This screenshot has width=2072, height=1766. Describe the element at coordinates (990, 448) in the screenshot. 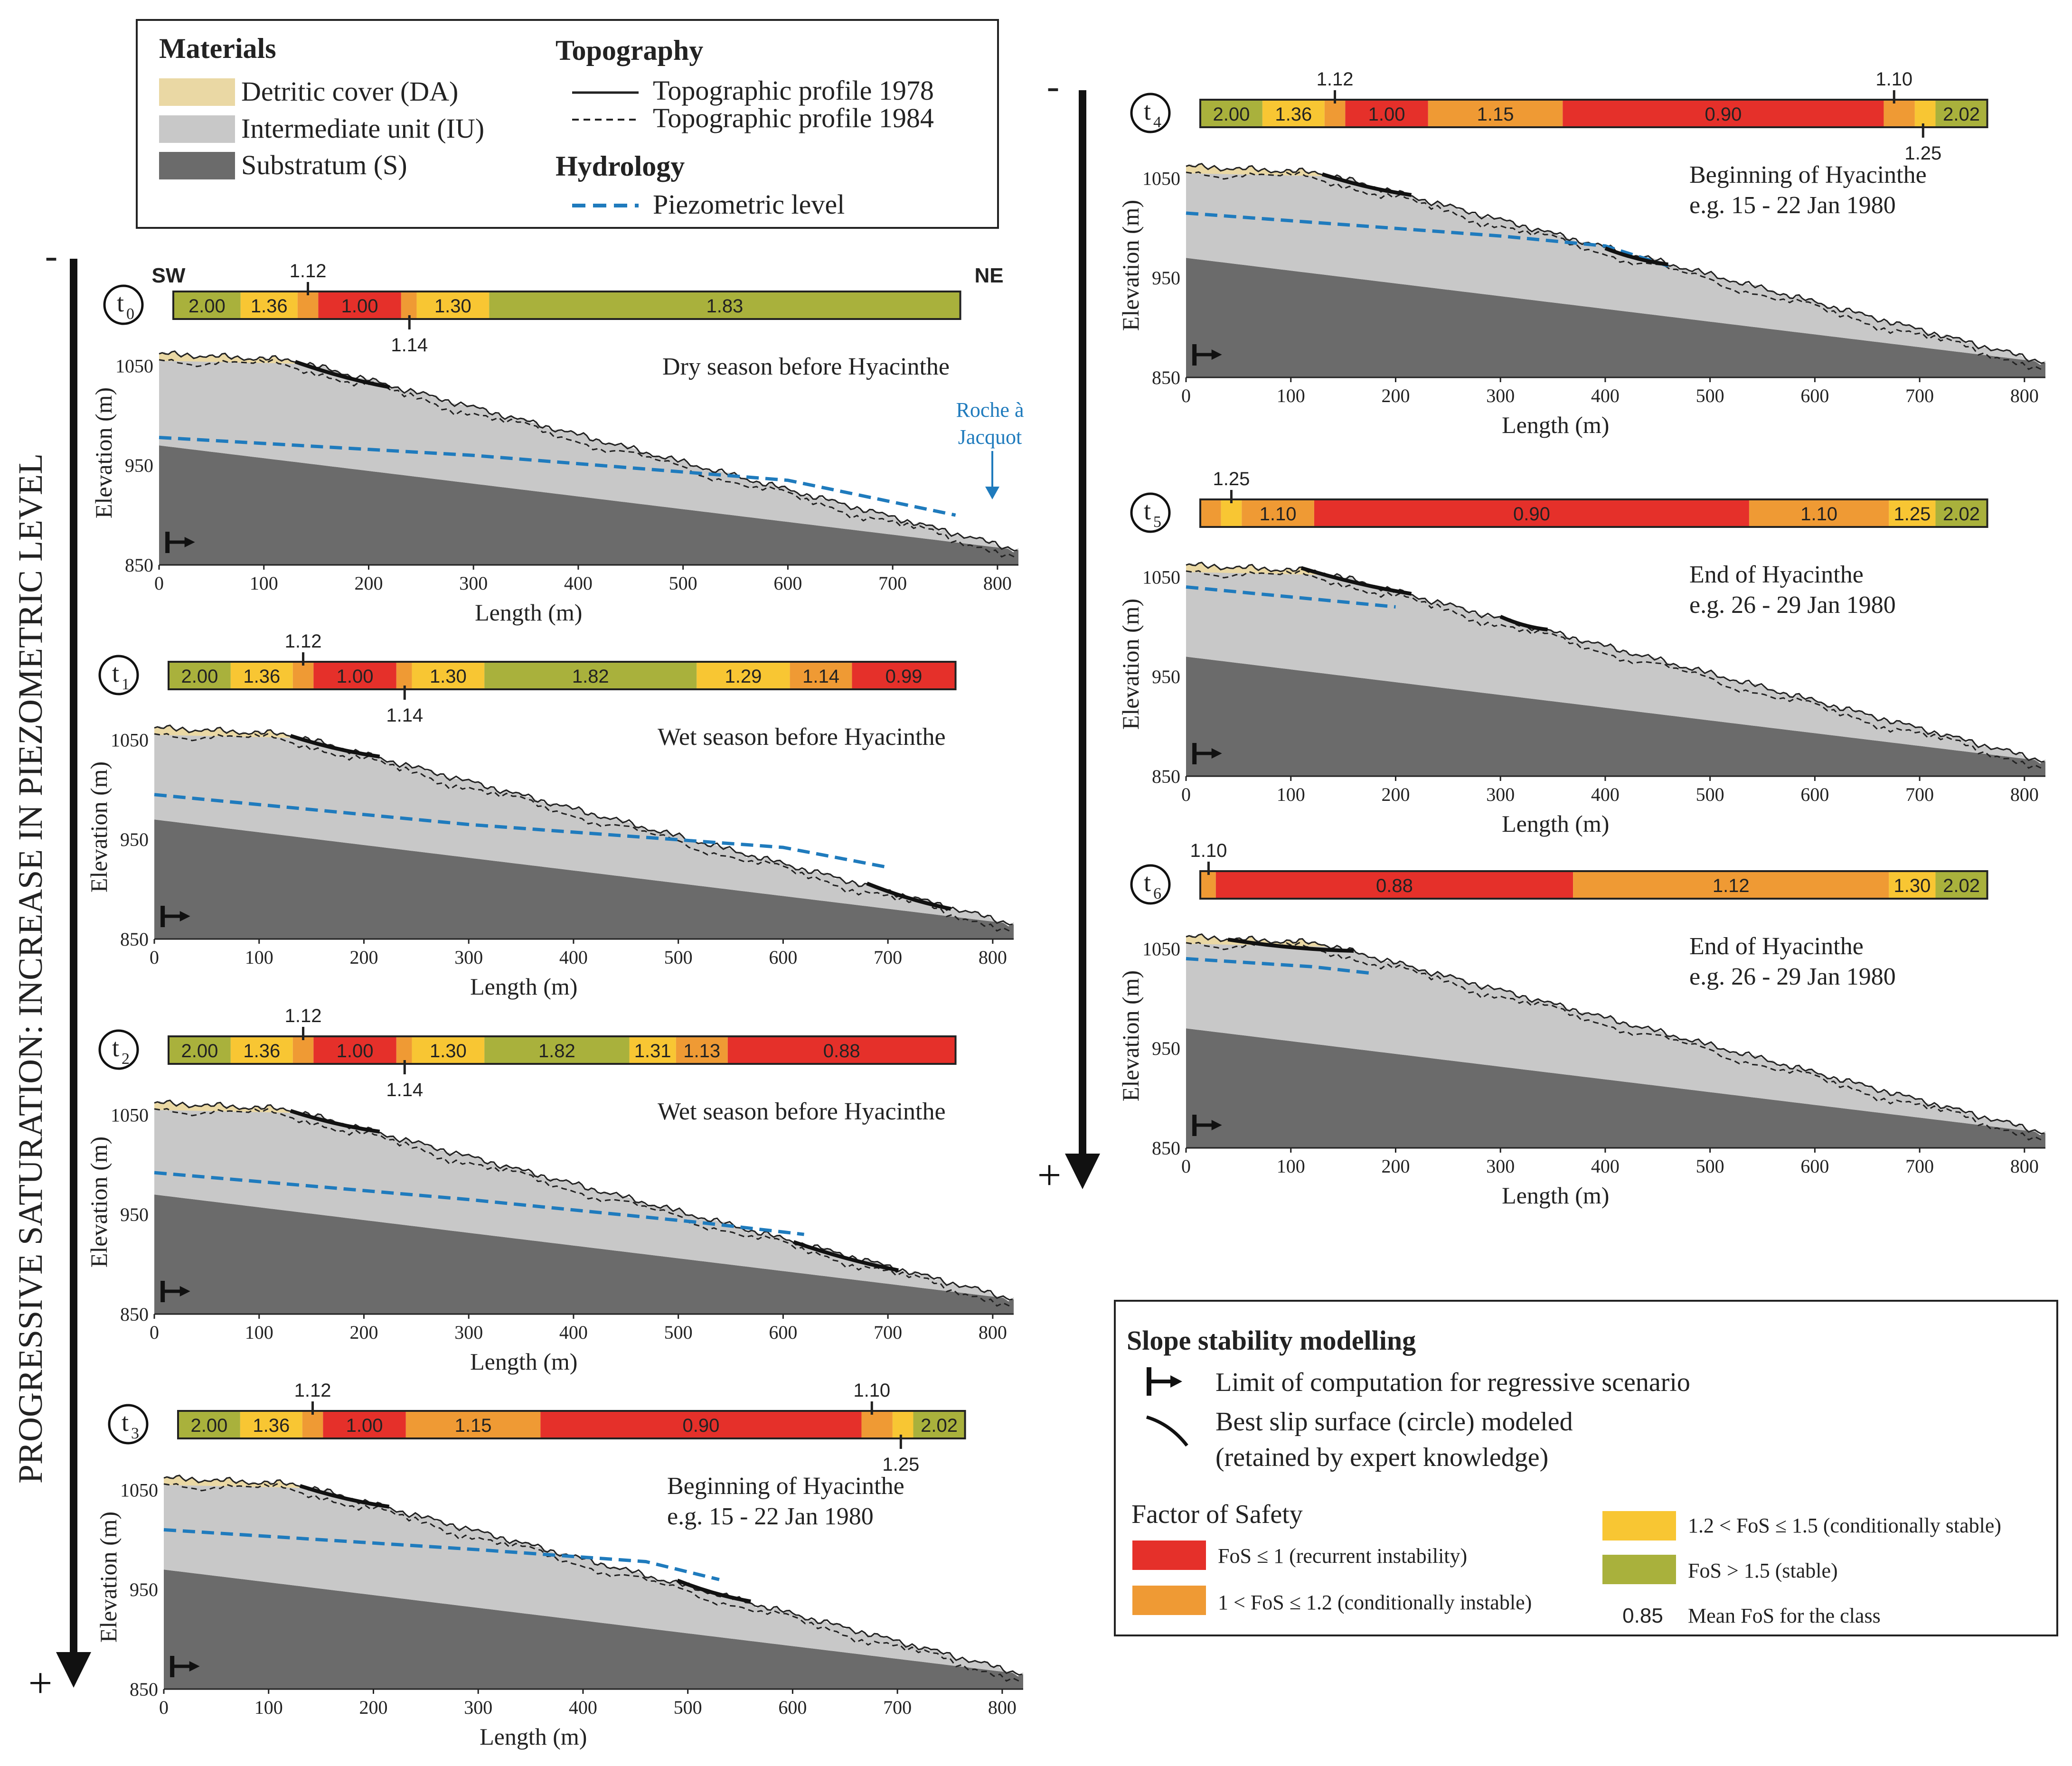

I see `roche-a-jacquot-annotation: Roche à Jacquot` at that location.